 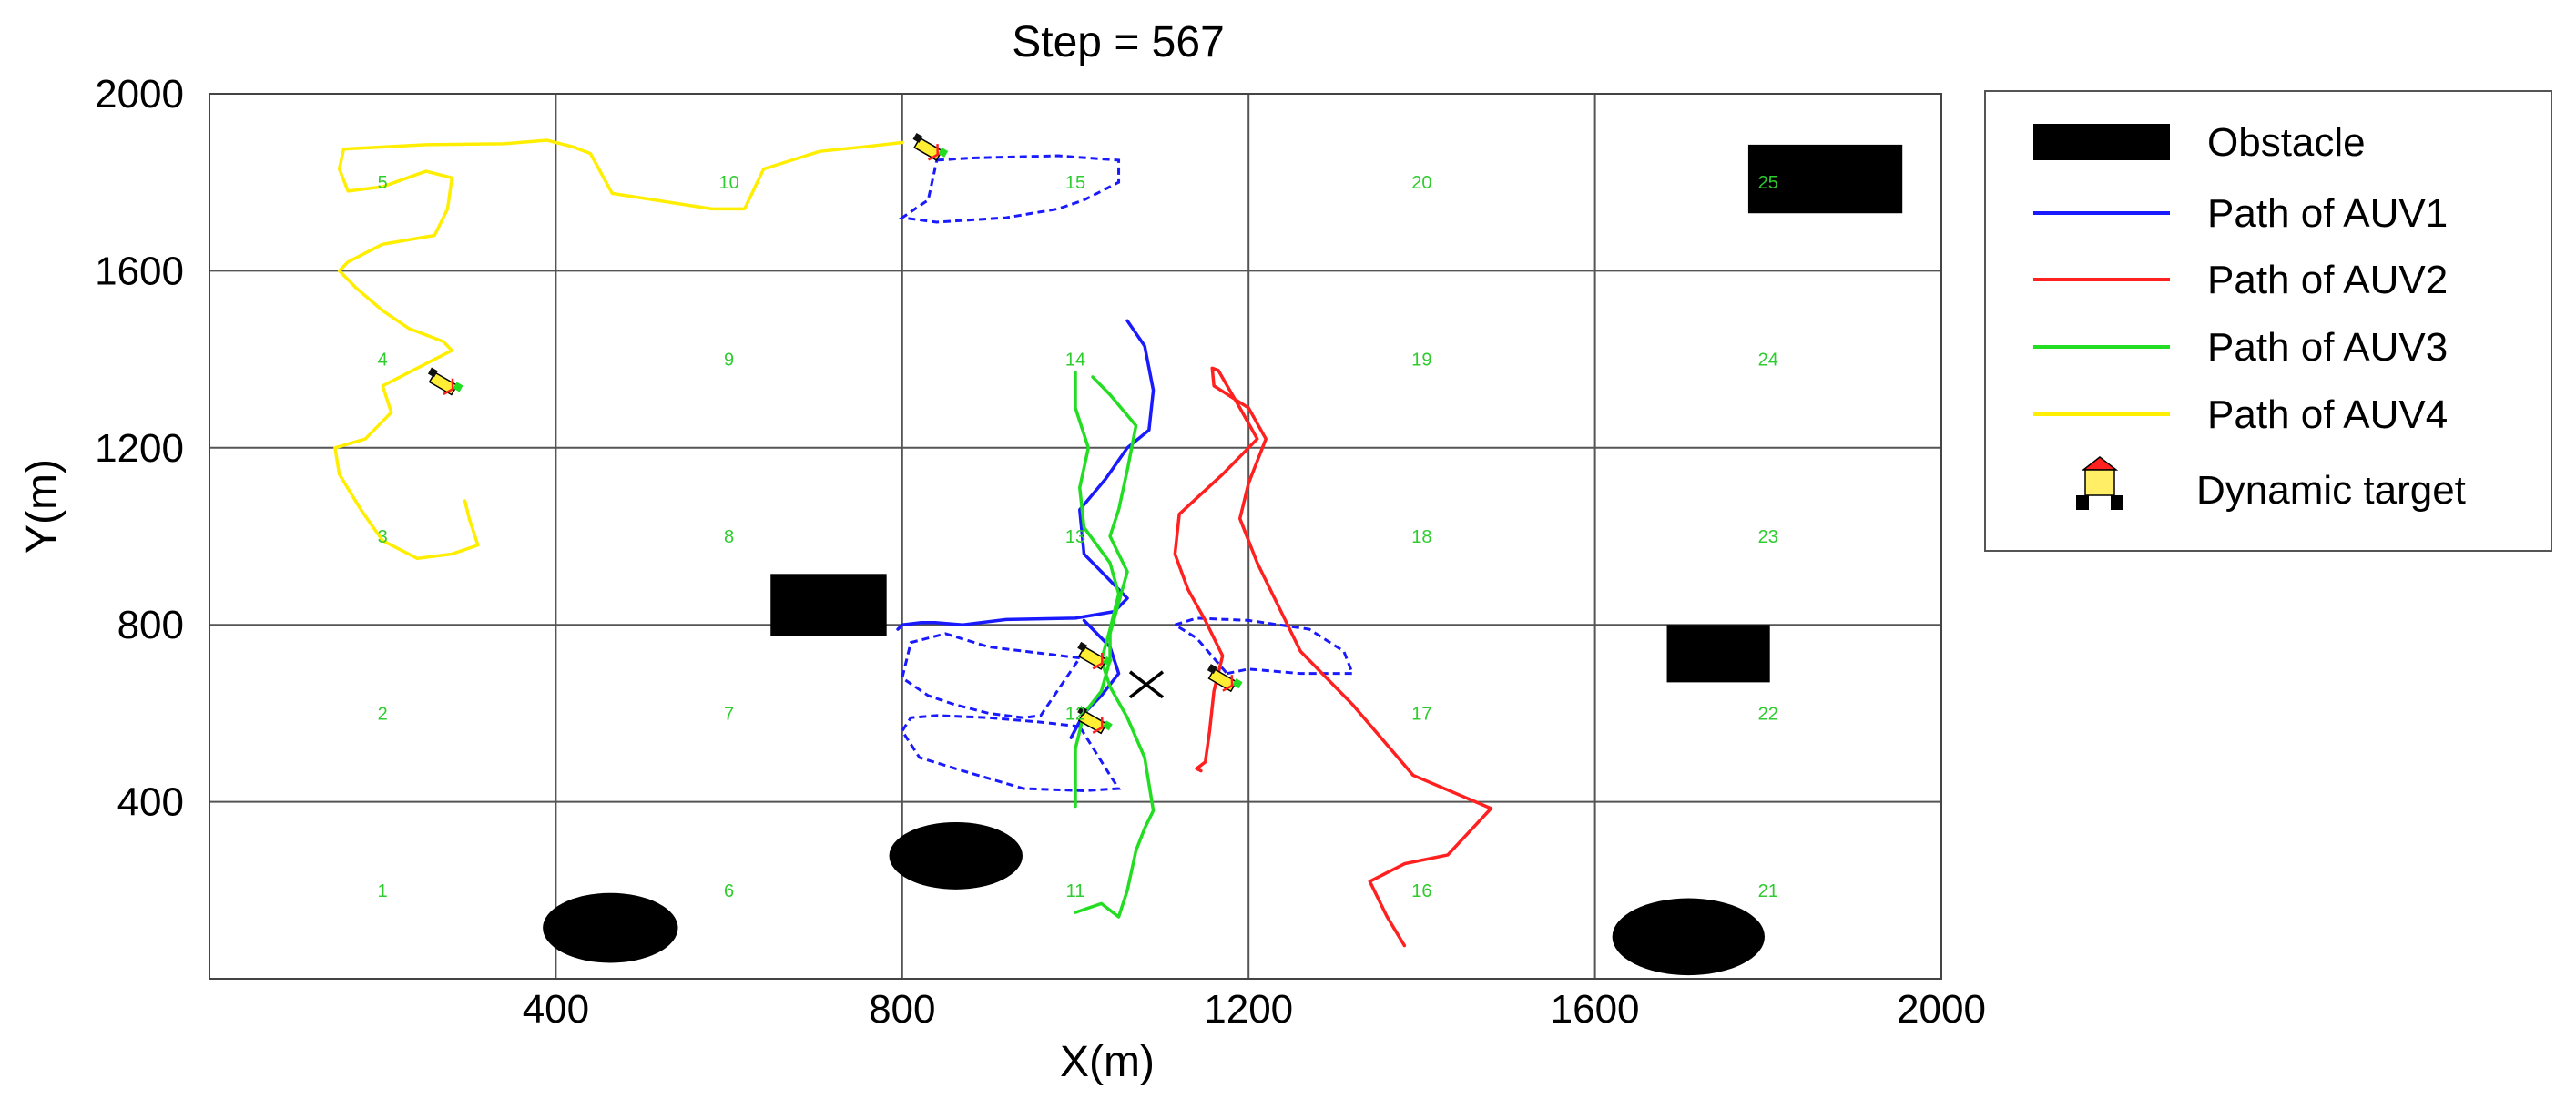 I want to click on legend-label: Path of AUV2, so click(x=2327, y=280).